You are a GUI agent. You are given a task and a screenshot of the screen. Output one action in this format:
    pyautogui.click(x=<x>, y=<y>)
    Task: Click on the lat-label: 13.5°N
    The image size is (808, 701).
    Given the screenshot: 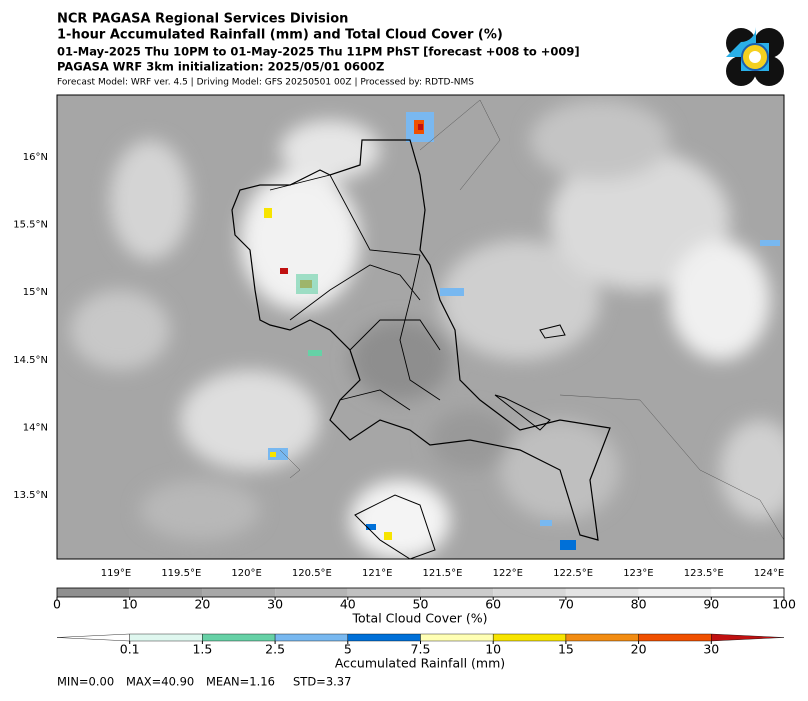 What is the action you would take?
    pyautogui.click(x=30, y=495)
    